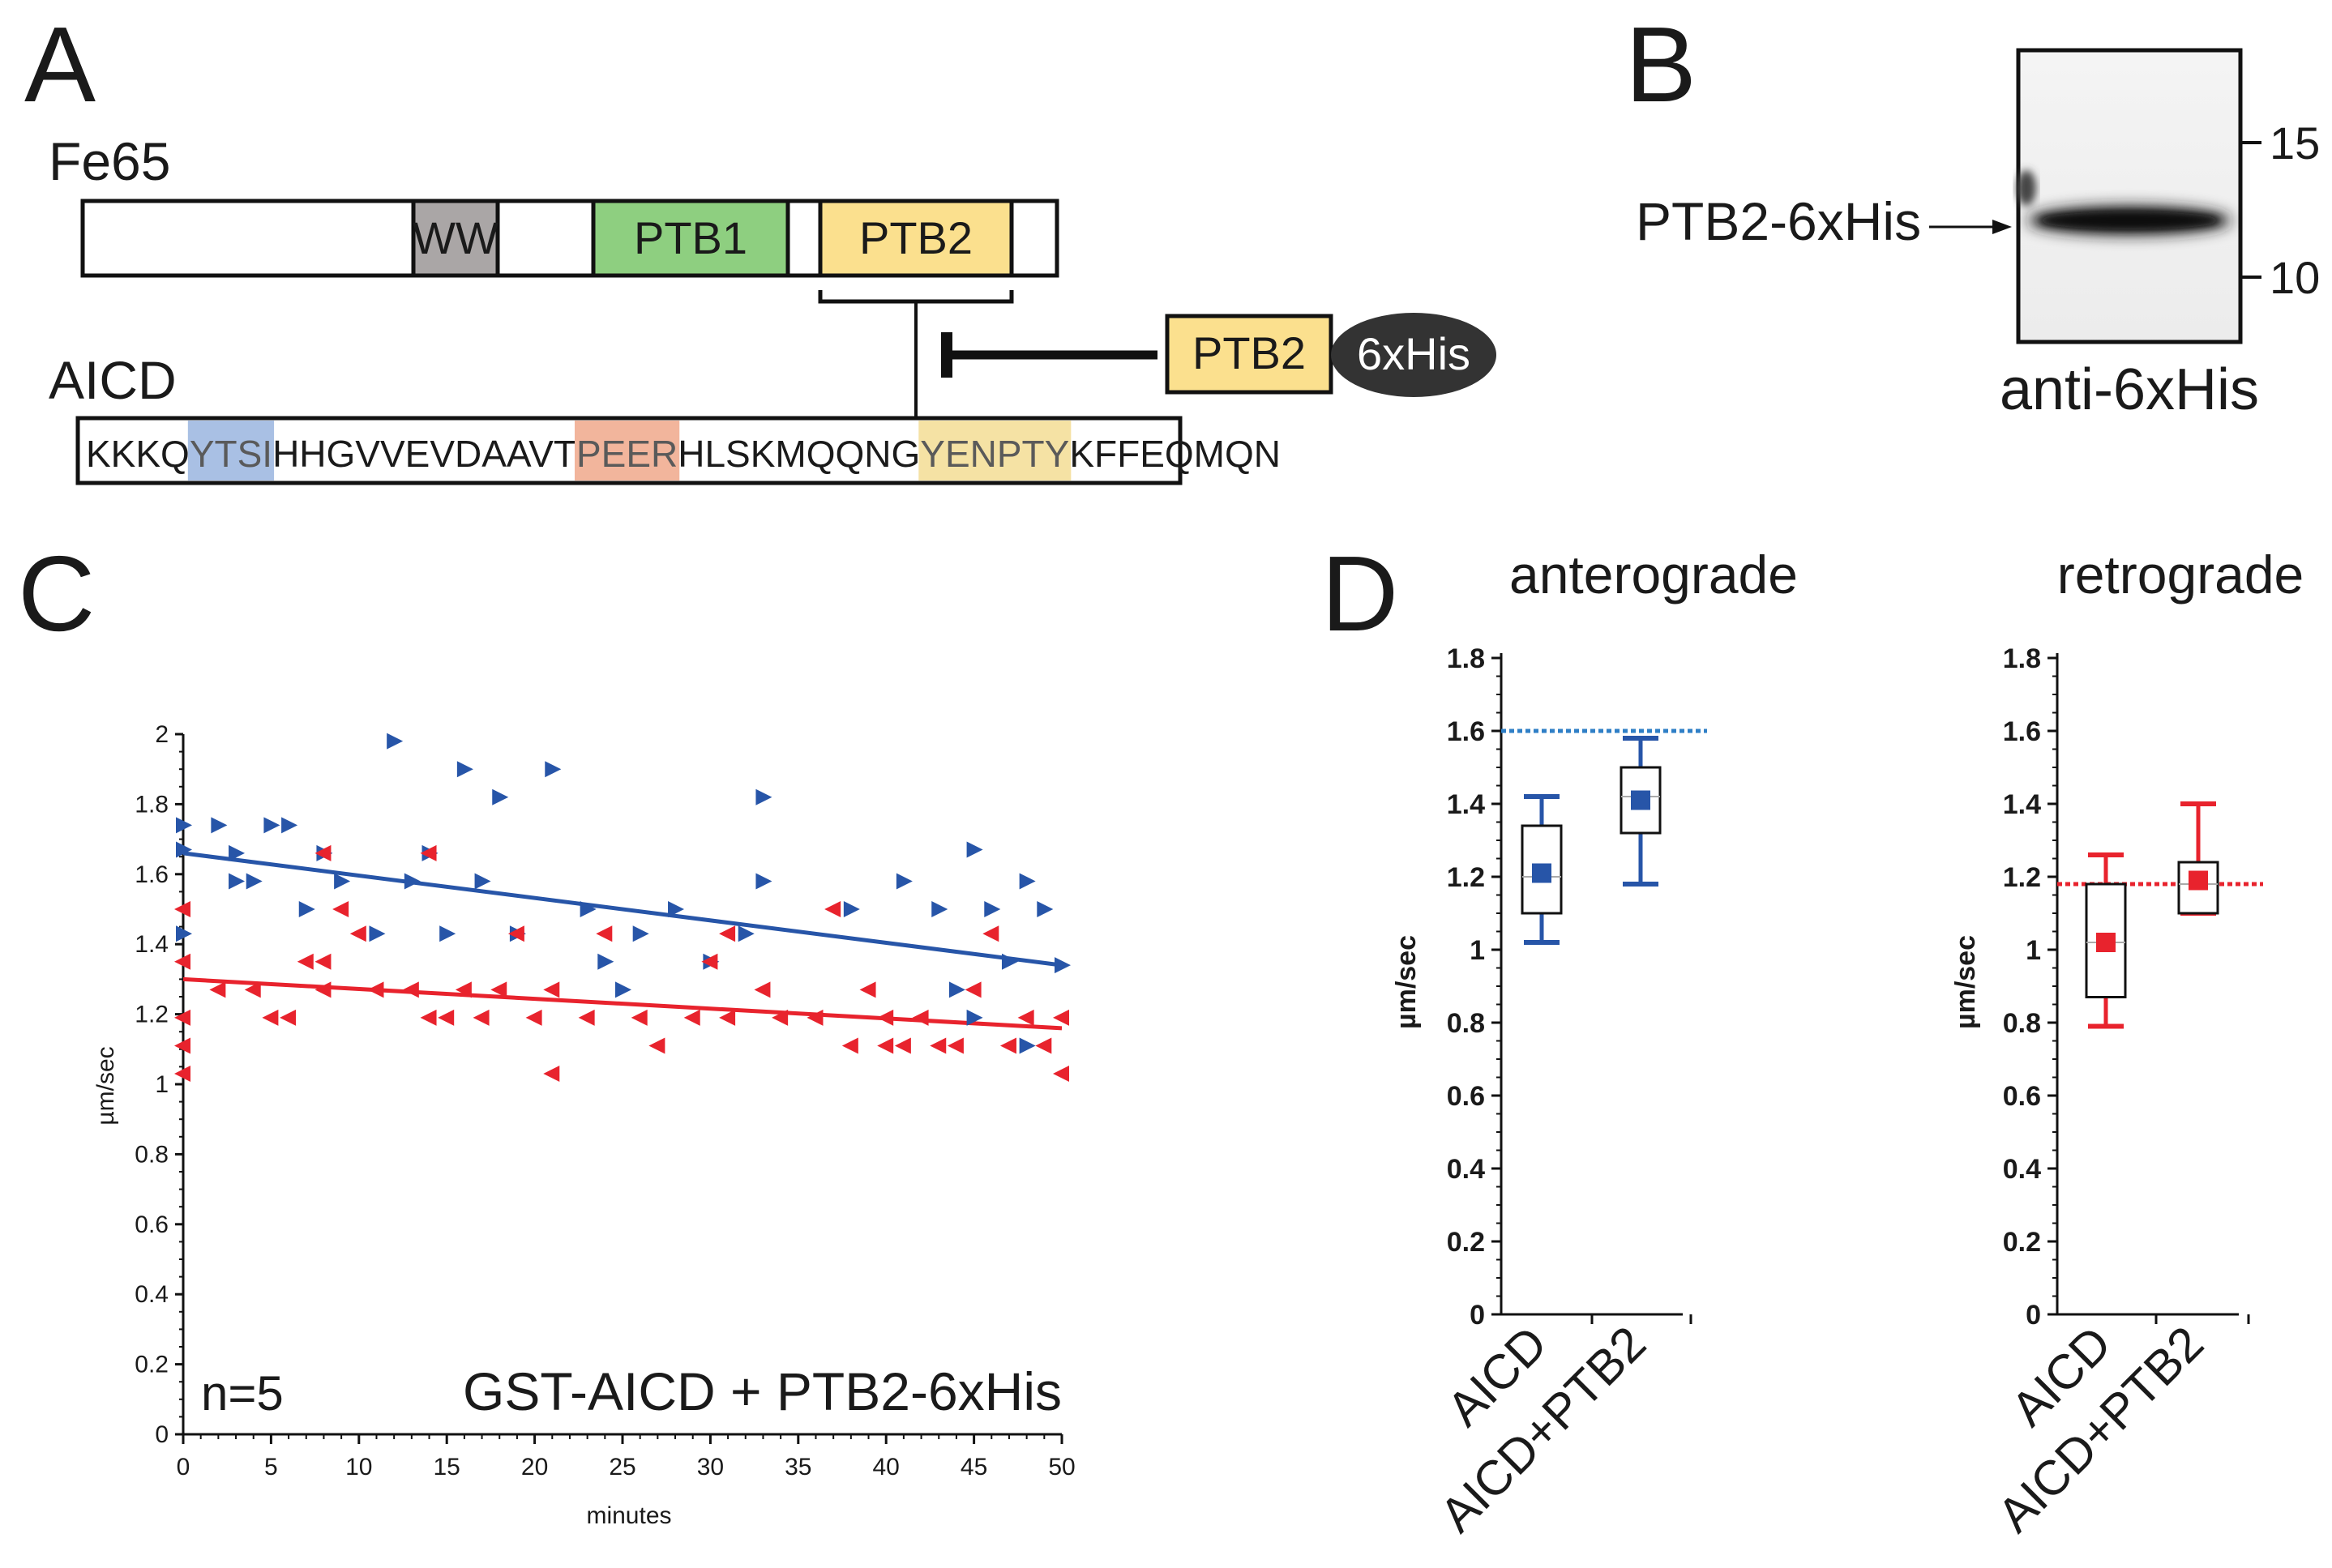 The height and width of the screenshot is (1568, 2332). Describe the element at coordinates (231, 454) in the screenshot. I see `sequence-segment: YTSI` at that location.